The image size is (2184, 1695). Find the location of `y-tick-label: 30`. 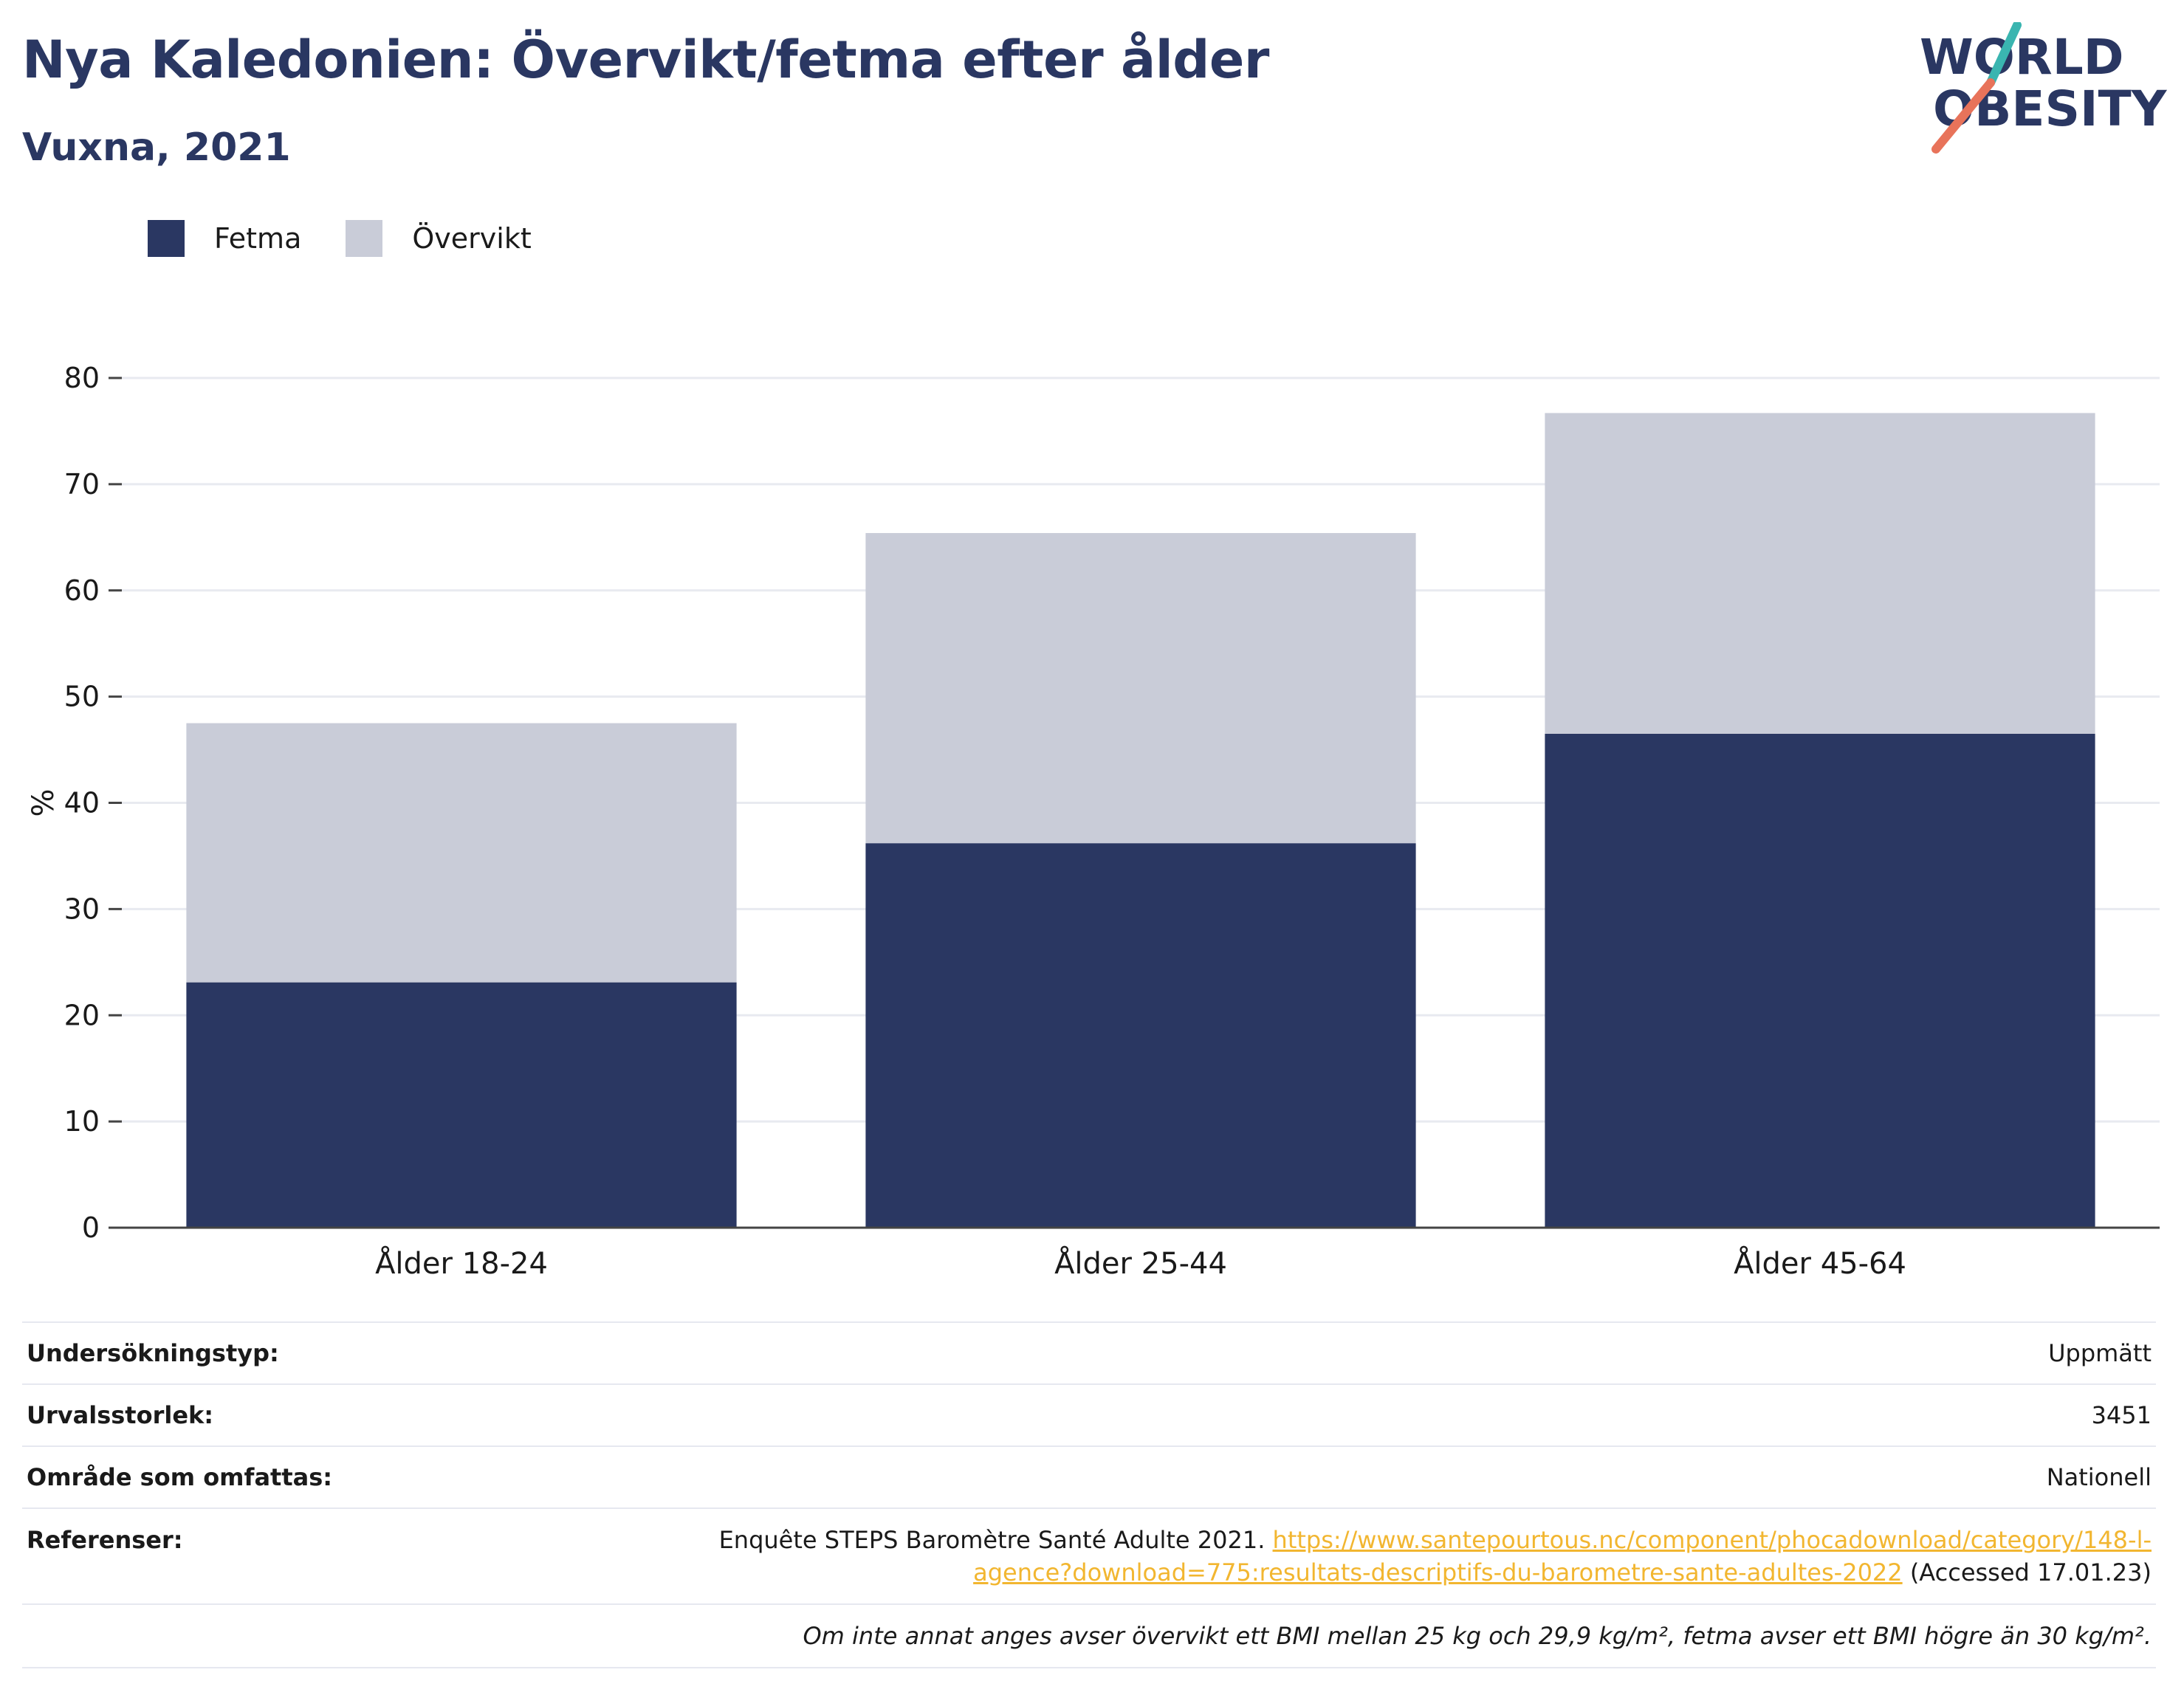

y-tick-label: 30 is located at coordinates (82, 909).